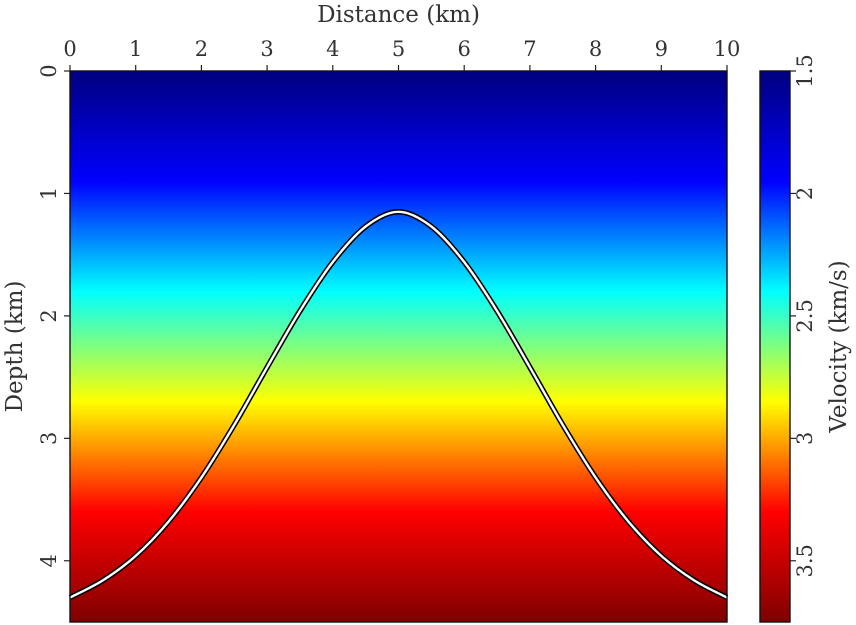 The height and width of the screenshot is (625, 856). Describe the element at coordinates (805, 560) in the screenshot. I see `colorbar-tick-label: 3.5` at that location.